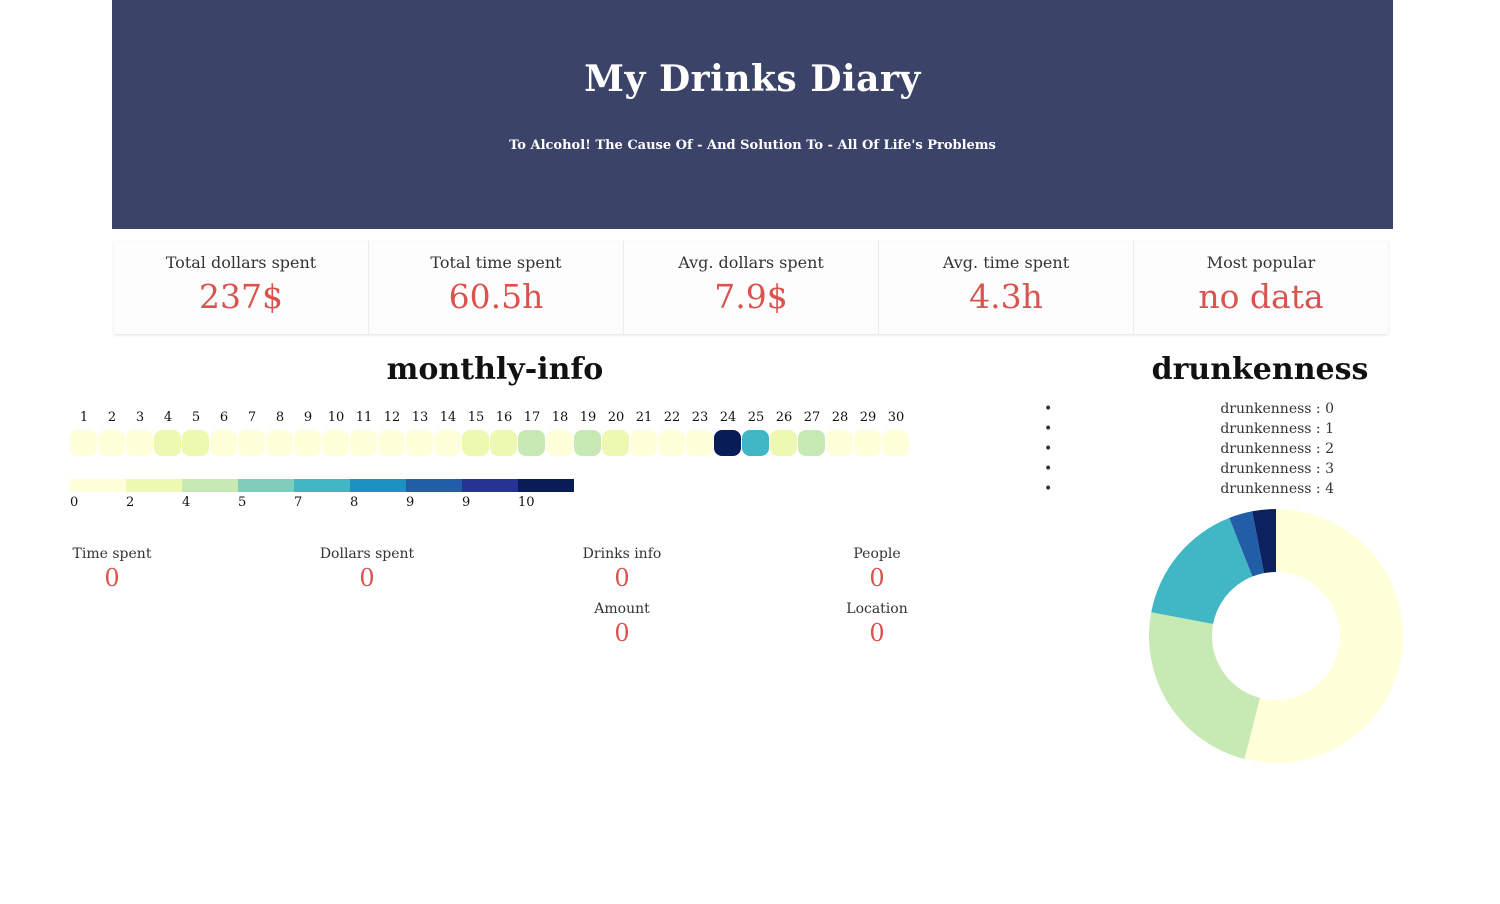 The image size is (1500, 904). Describe the element at coordinates (877, 569) in the screenshot. I see `info-people: People 0` at that location.